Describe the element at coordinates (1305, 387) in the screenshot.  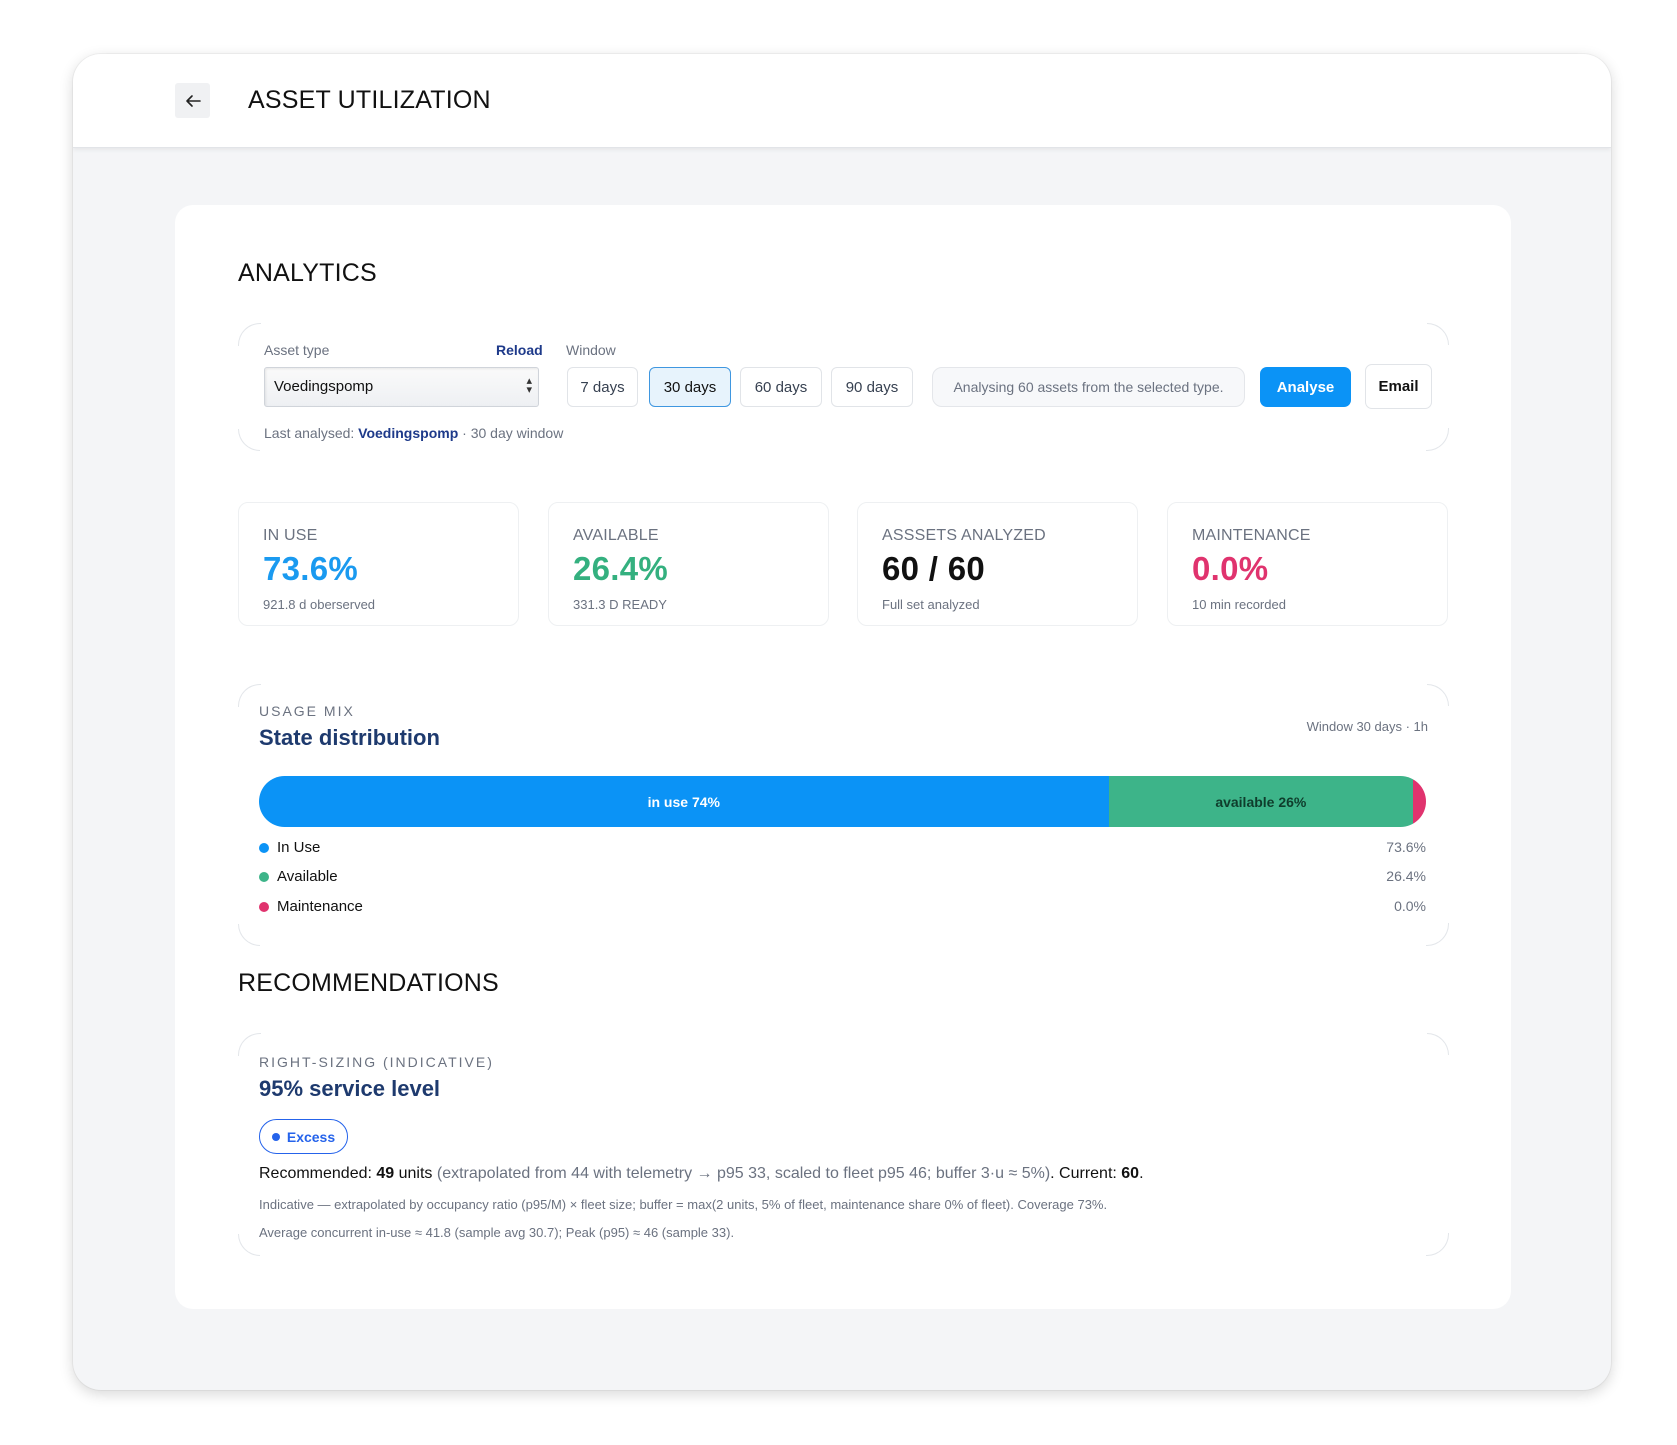
I see `analyse-button: Analyse` at that location.